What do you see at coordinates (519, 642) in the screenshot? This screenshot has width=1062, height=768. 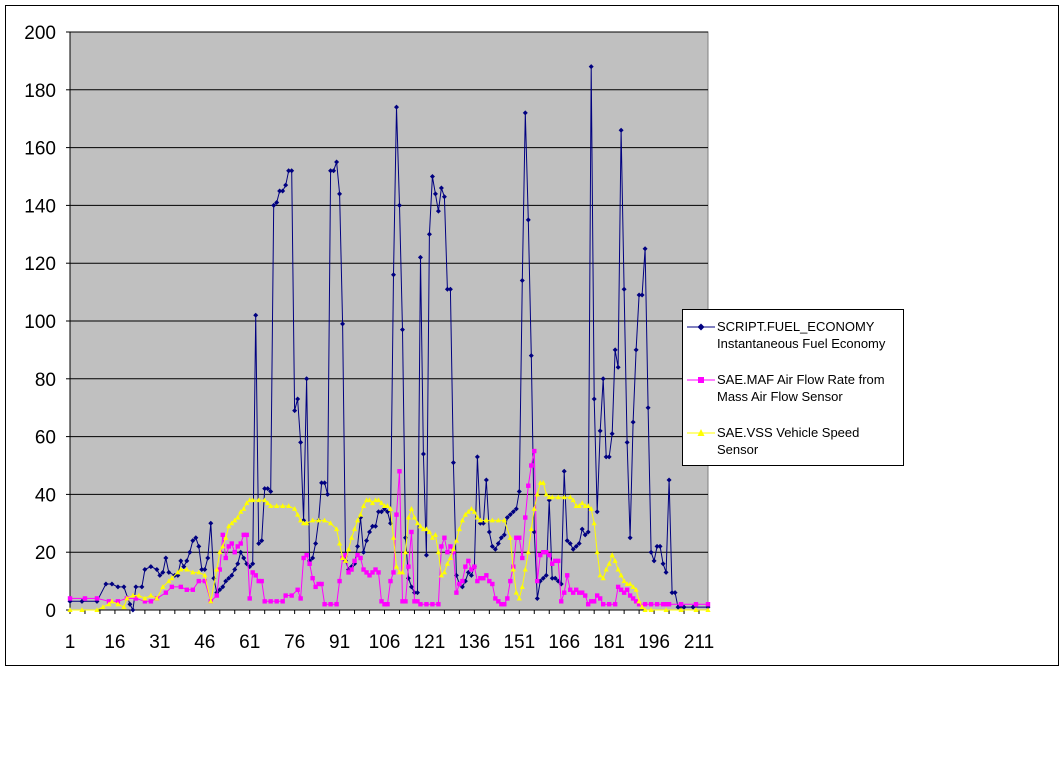 I see `x-tick-label: 151` at bounding box center [519, 642].